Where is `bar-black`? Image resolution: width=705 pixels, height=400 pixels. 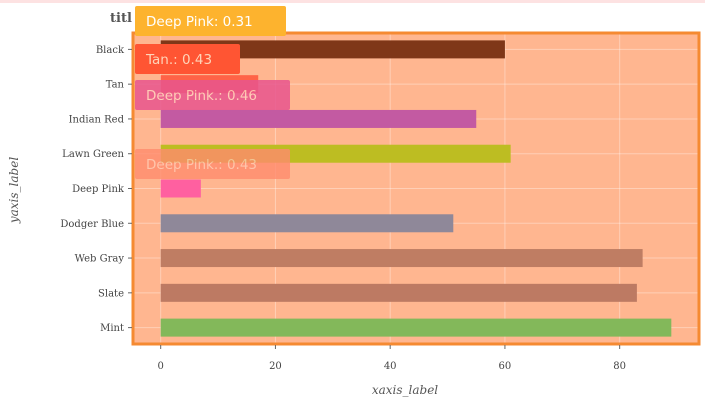
bar-black is located at coordinates (332, 49).